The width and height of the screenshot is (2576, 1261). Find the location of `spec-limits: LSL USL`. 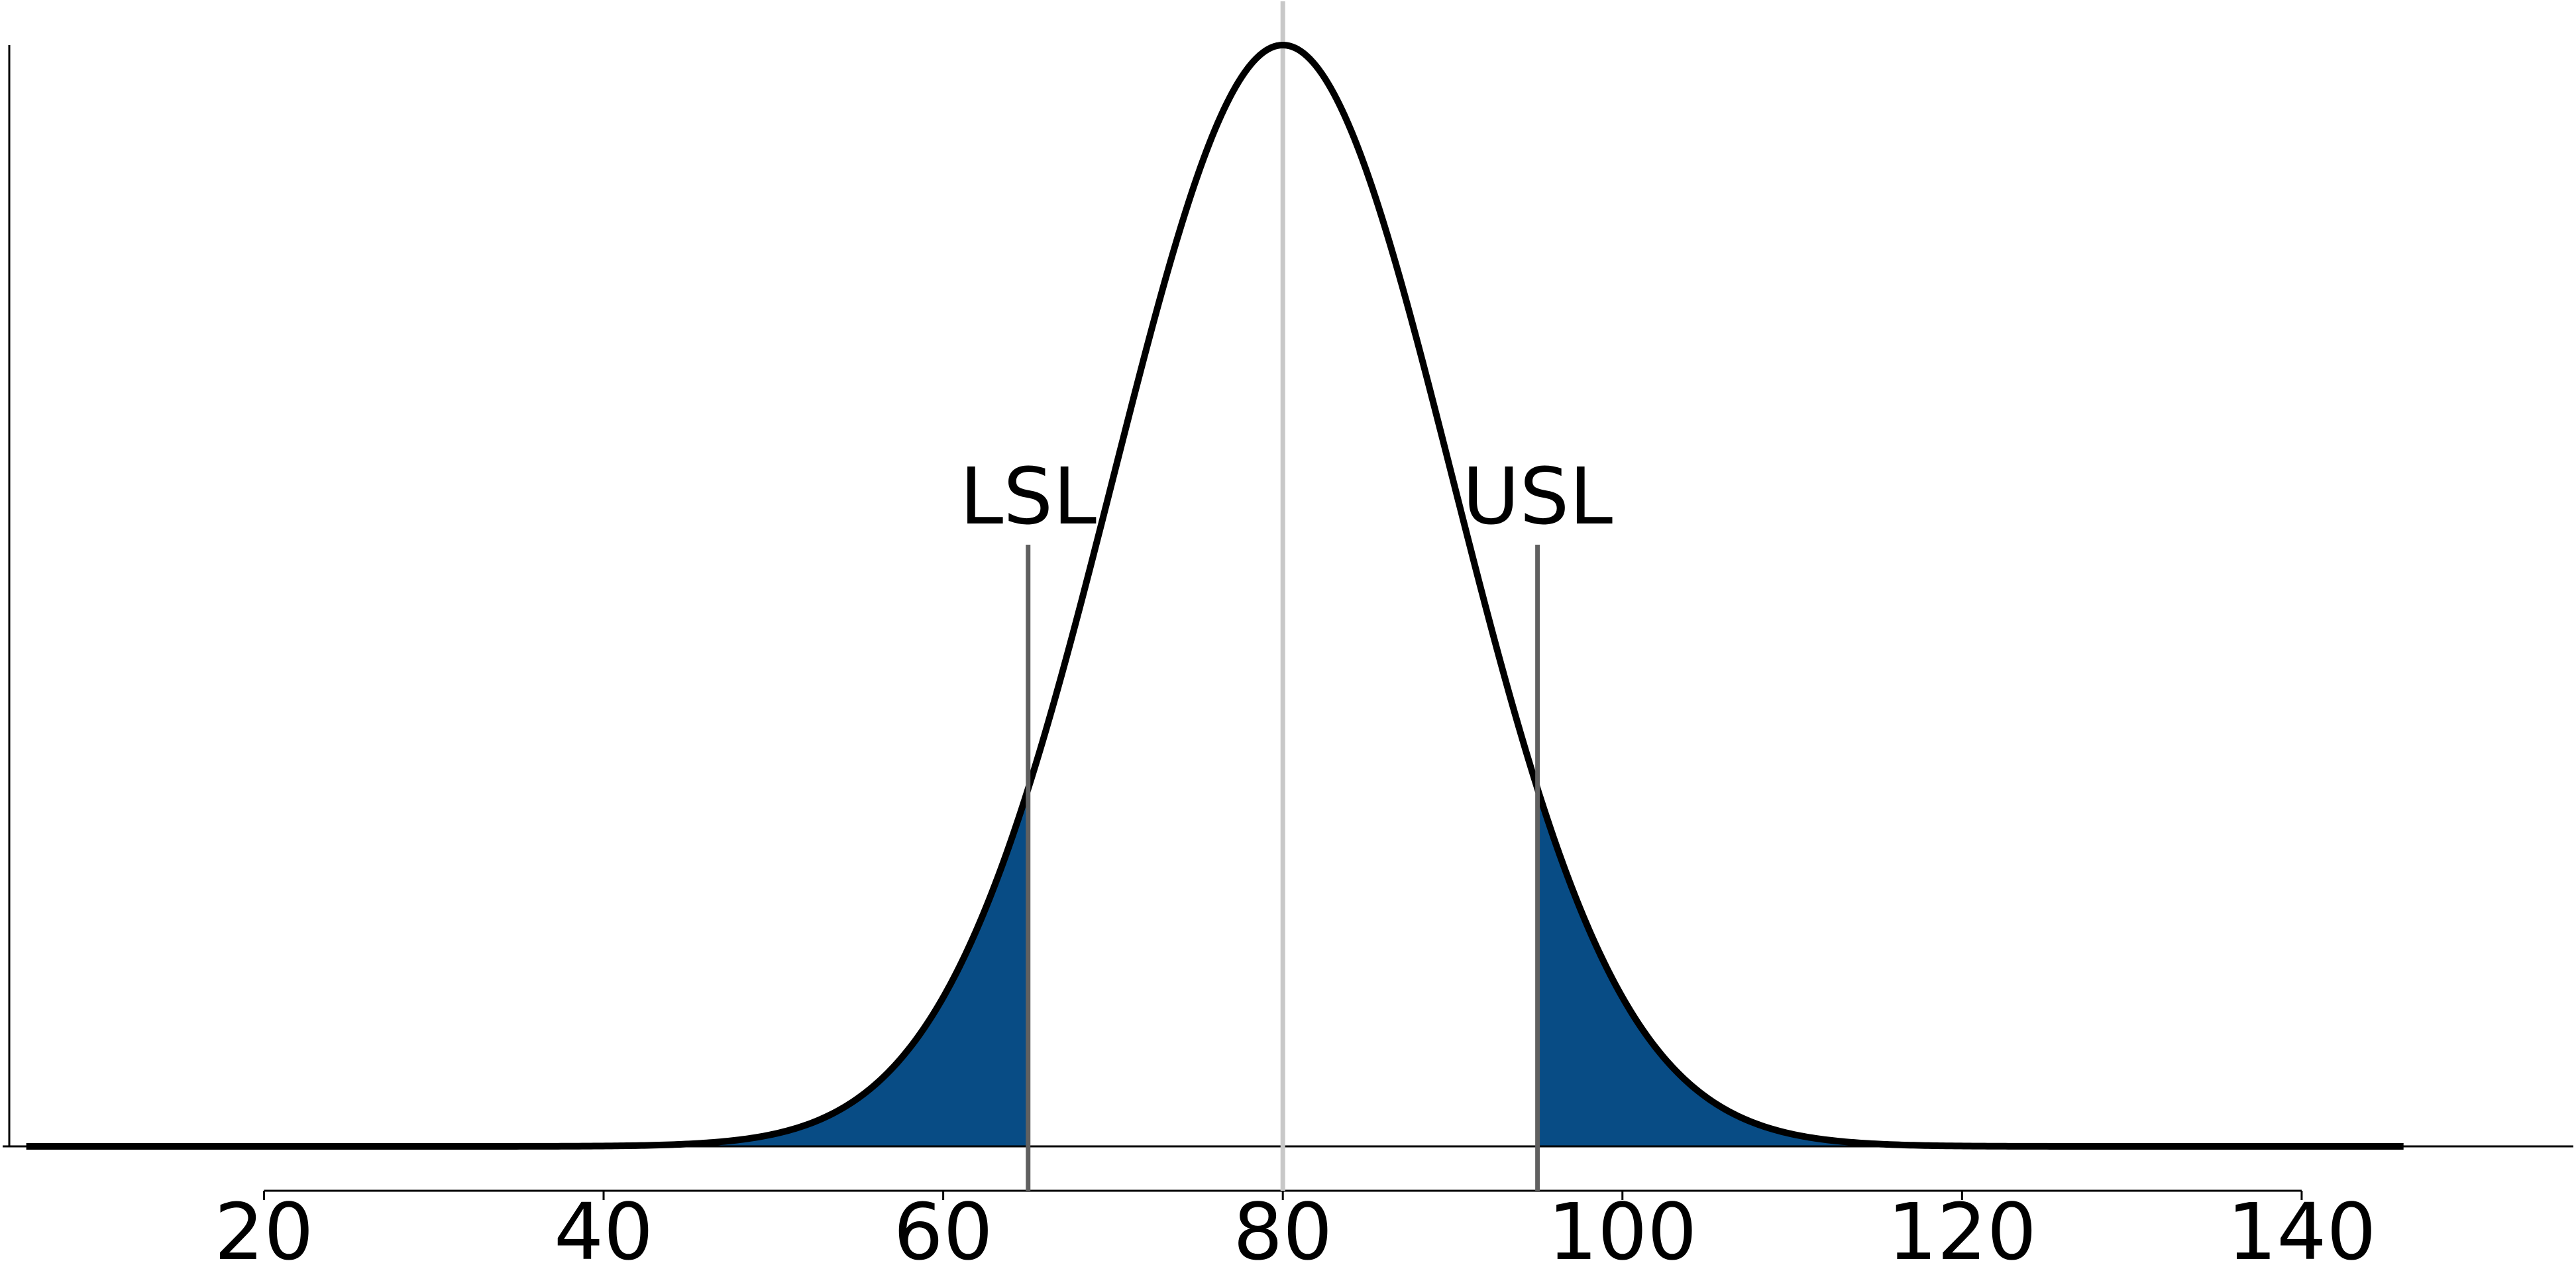

spec-limits: LSL USL is located at coordinates (1286, 821).